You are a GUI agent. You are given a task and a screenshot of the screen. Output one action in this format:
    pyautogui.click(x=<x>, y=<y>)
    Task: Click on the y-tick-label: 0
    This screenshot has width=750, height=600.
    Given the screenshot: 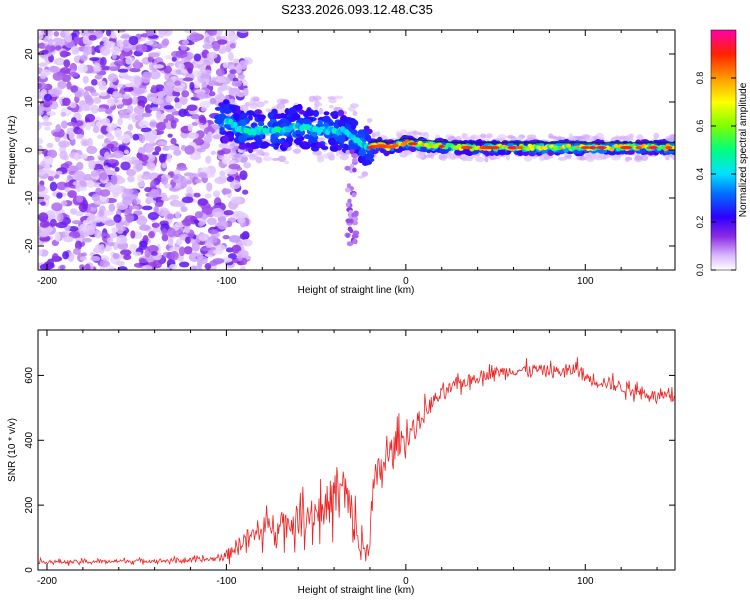 What is the action you would take?
    pyautogui.click(x=29, y=150)
    